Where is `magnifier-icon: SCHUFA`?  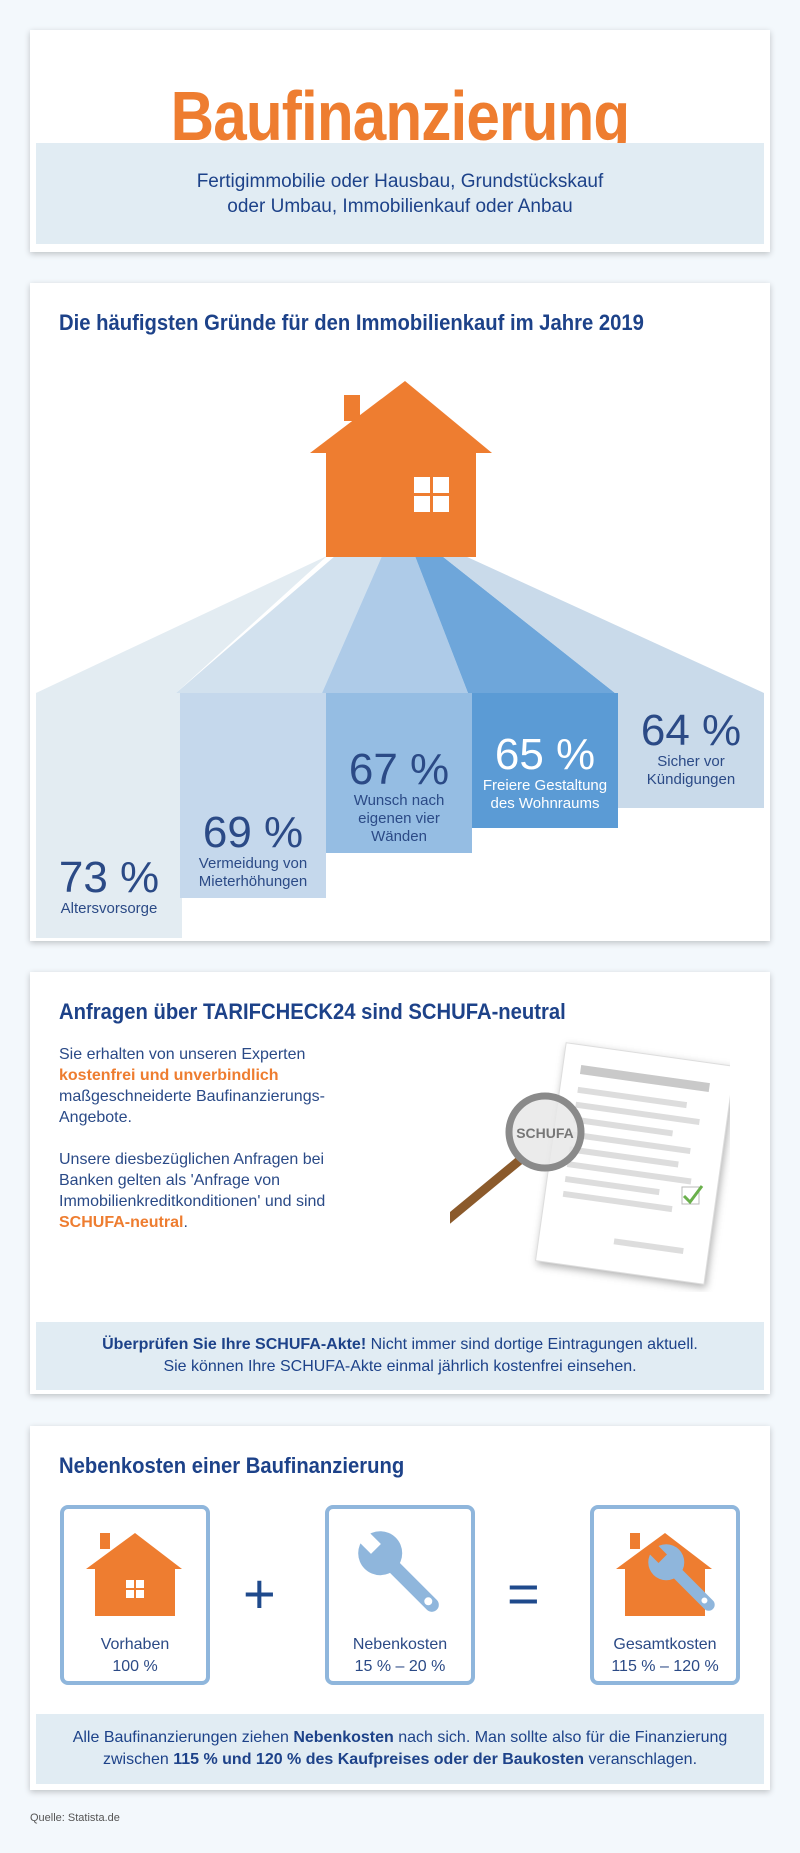
magnifier-icon: SCHUFA is located at coordinates (517, 1158).